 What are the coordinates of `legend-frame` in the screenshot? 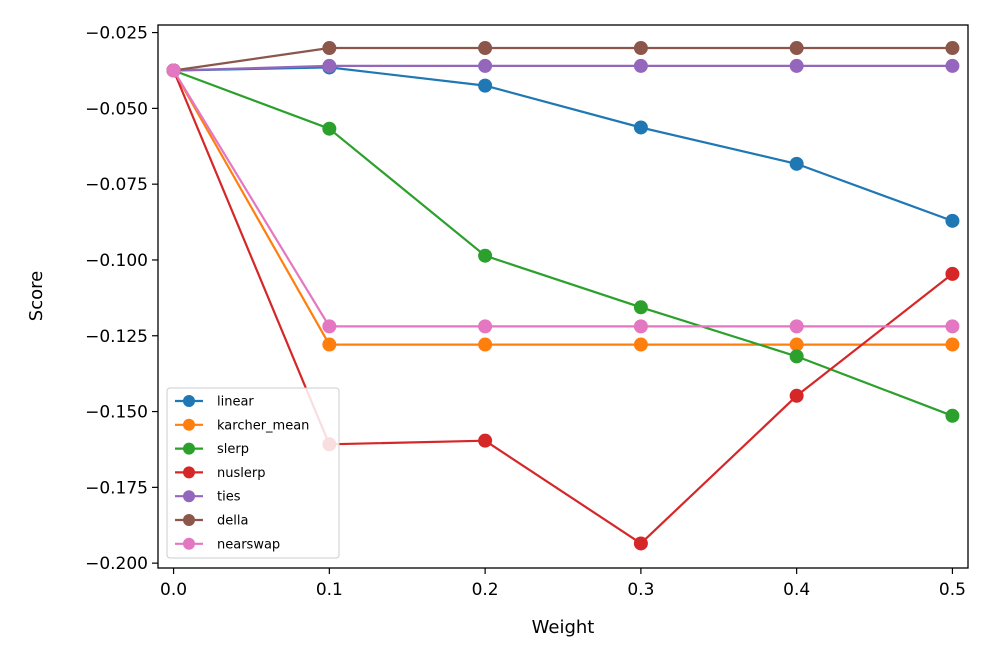 It's located at (253, 473).